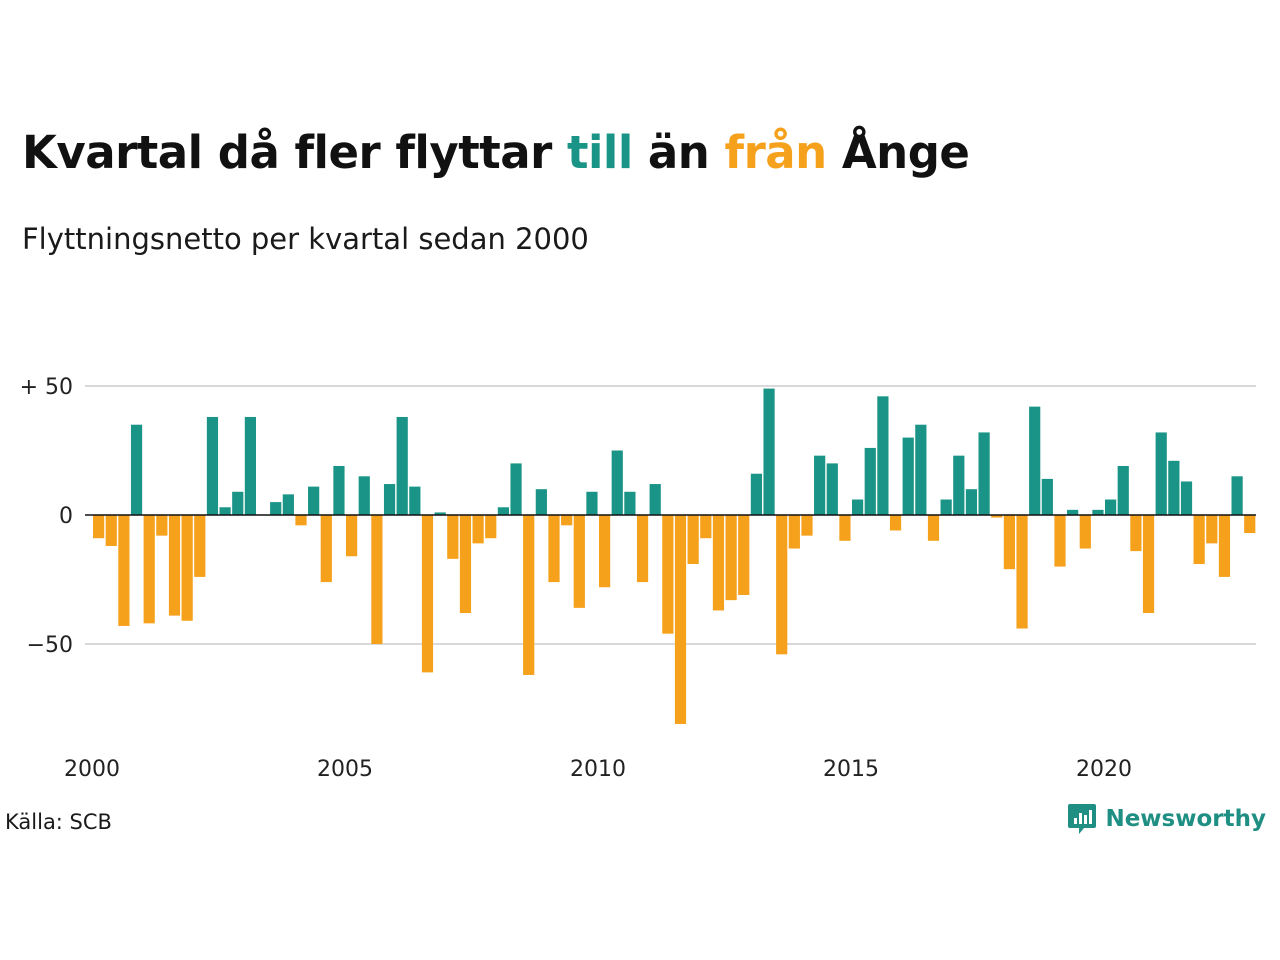 The image size is (1280, 960). I want to click on x-tick-label: 2020, so click(1104, 769).